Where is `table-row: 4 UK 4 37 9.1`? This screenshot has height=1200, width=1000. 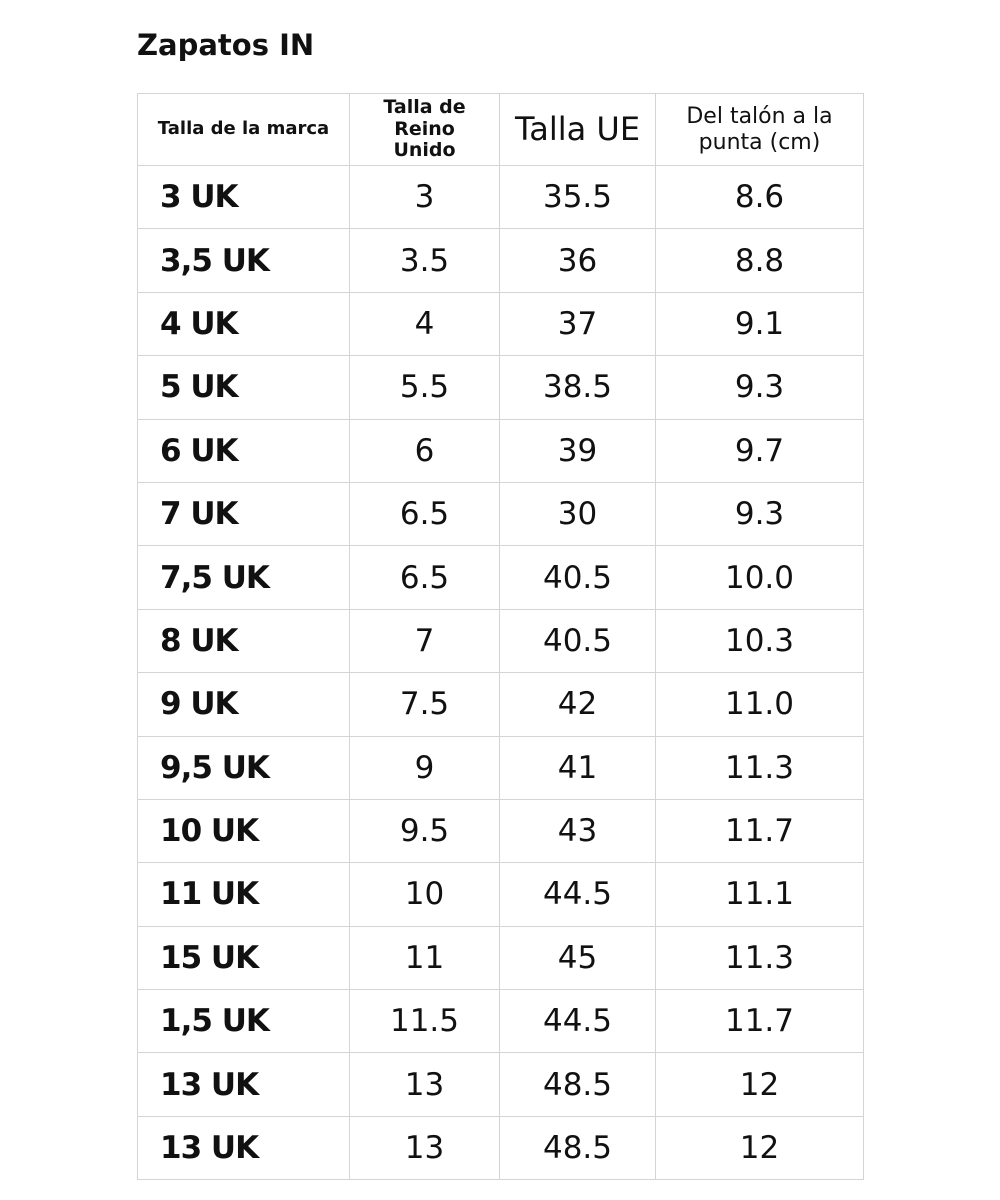
table-row: 4 UK 4 37 9.1 is located at coordinates (500, 324).